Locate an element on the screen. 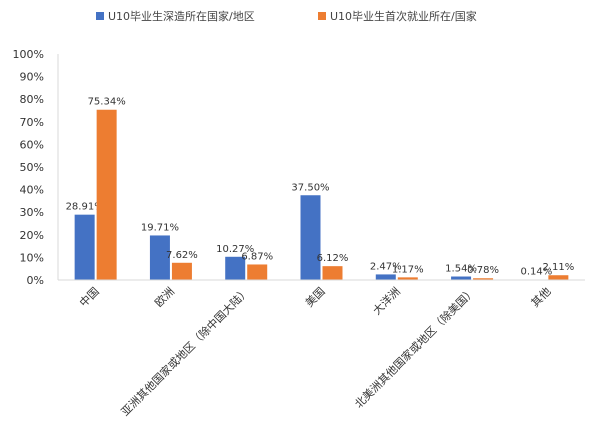  data-label: 75.34% is located at coordinates (107, 102).